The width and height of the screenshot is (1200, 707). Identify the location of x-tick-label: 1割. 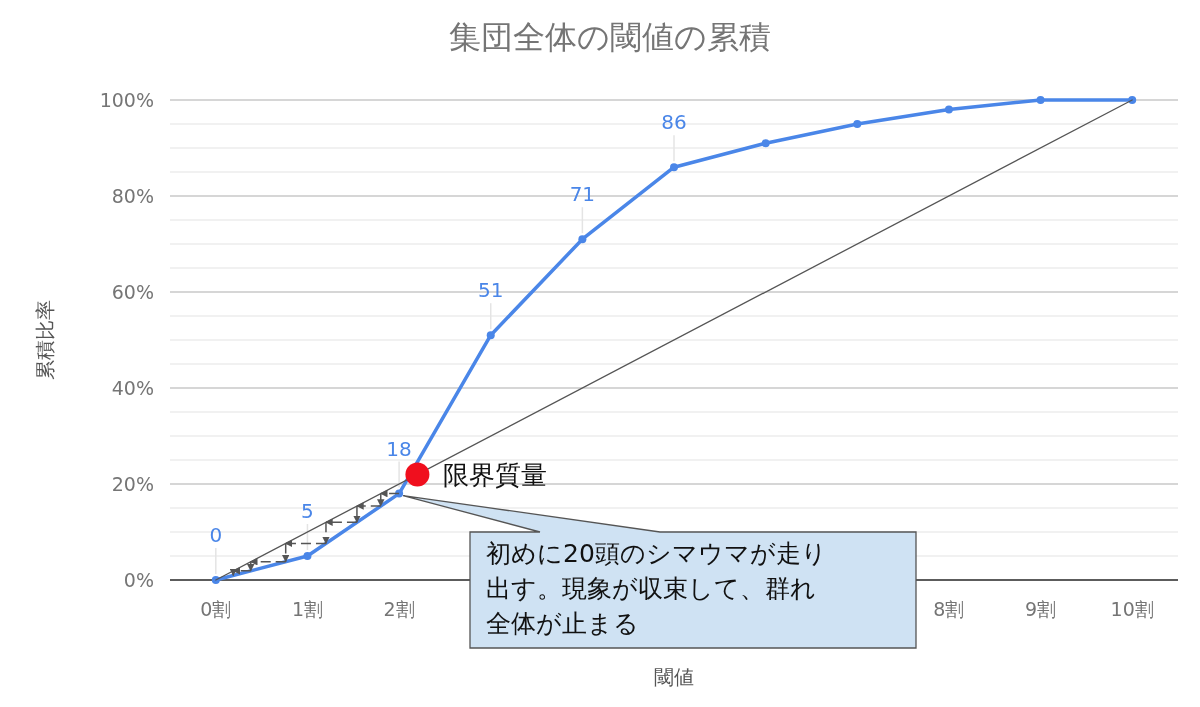
(307, 609).